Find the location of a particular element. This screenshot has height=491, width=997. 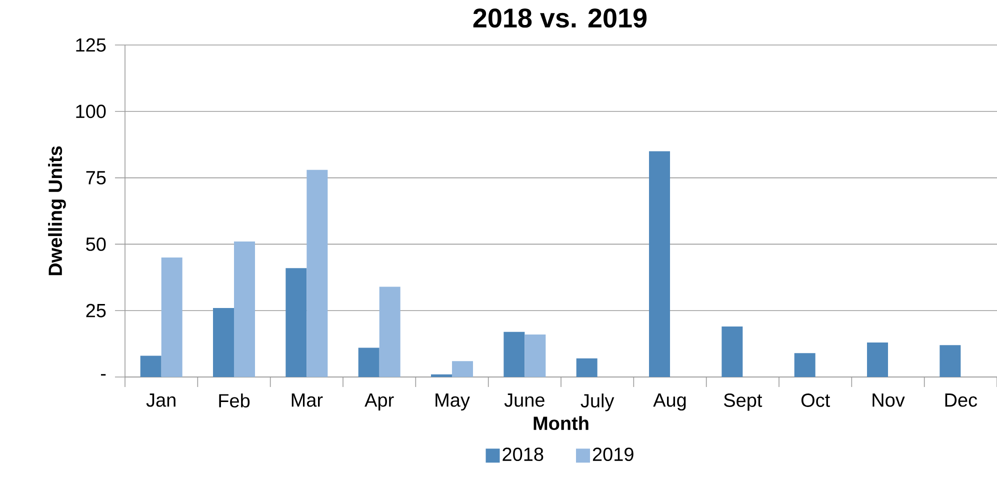

x-tick-label: Aug is located at coordinates (669, 402).